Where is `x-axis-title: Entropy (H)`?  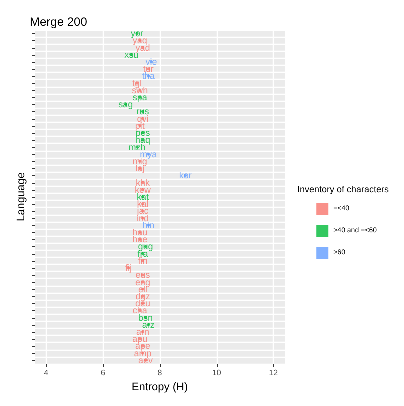
x-axis-title: Entropy (H) is located at coordinates (160, 388).